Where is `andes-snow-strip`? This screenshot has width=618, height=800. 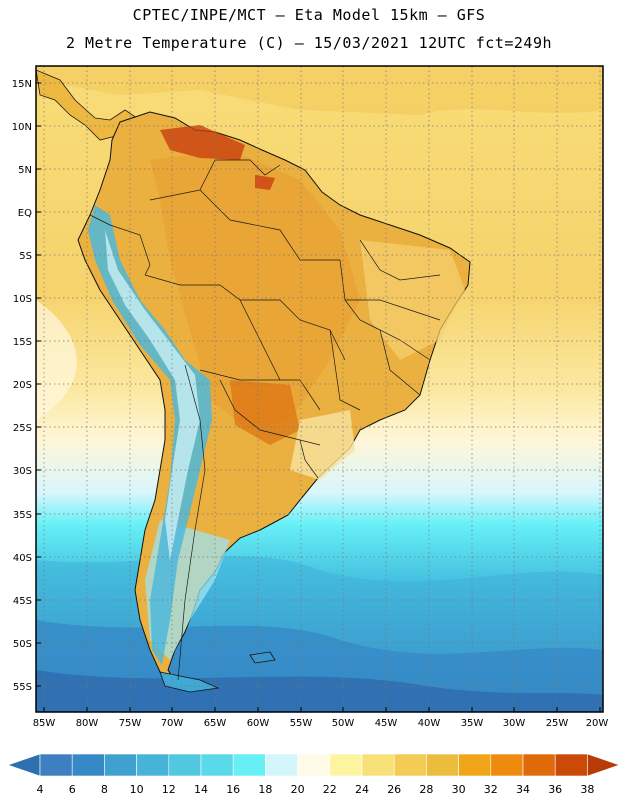 andes-snow-strip is located at coordinates (152, 395).